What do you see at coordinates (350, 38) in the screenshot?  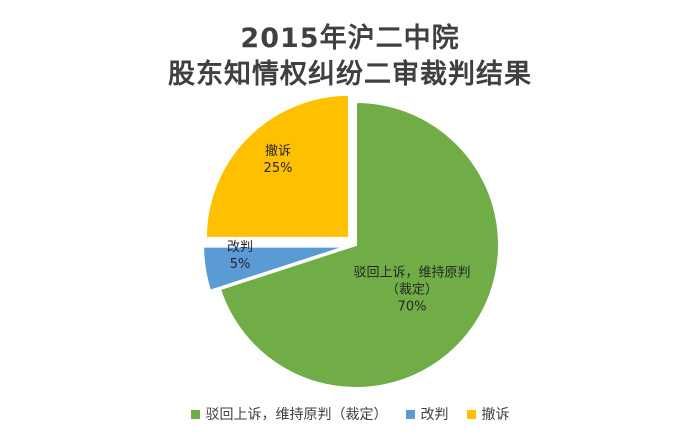 I see `chart-title-line-1: 2015年沪二中院` at bounding box center [350, 38].